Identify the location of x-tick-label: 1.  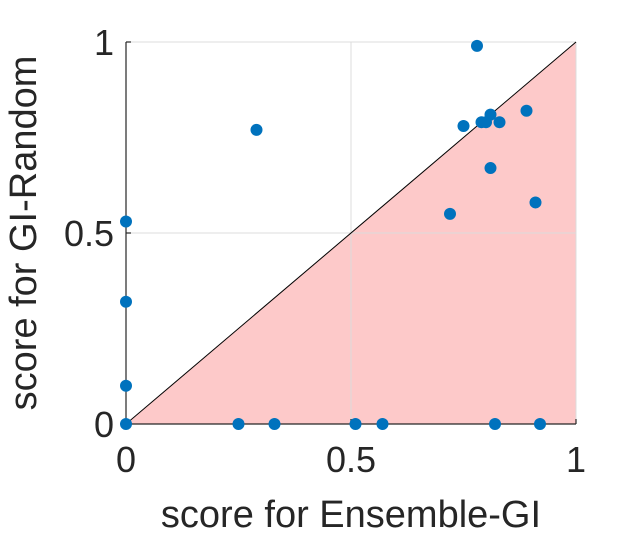
(576, 459).